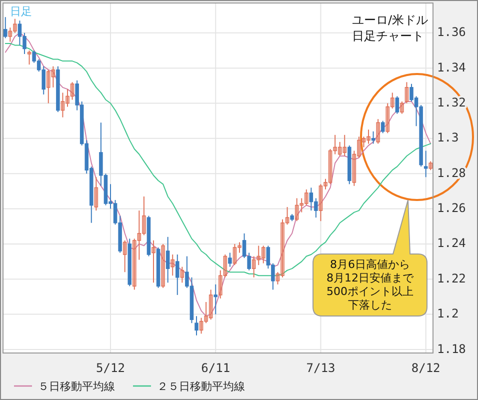 The width and height of the screenshot is (478, 400). Describe the element at coordinates (110, 368) in the screenshot. I see `x-tick-label: 5/12` at that location.